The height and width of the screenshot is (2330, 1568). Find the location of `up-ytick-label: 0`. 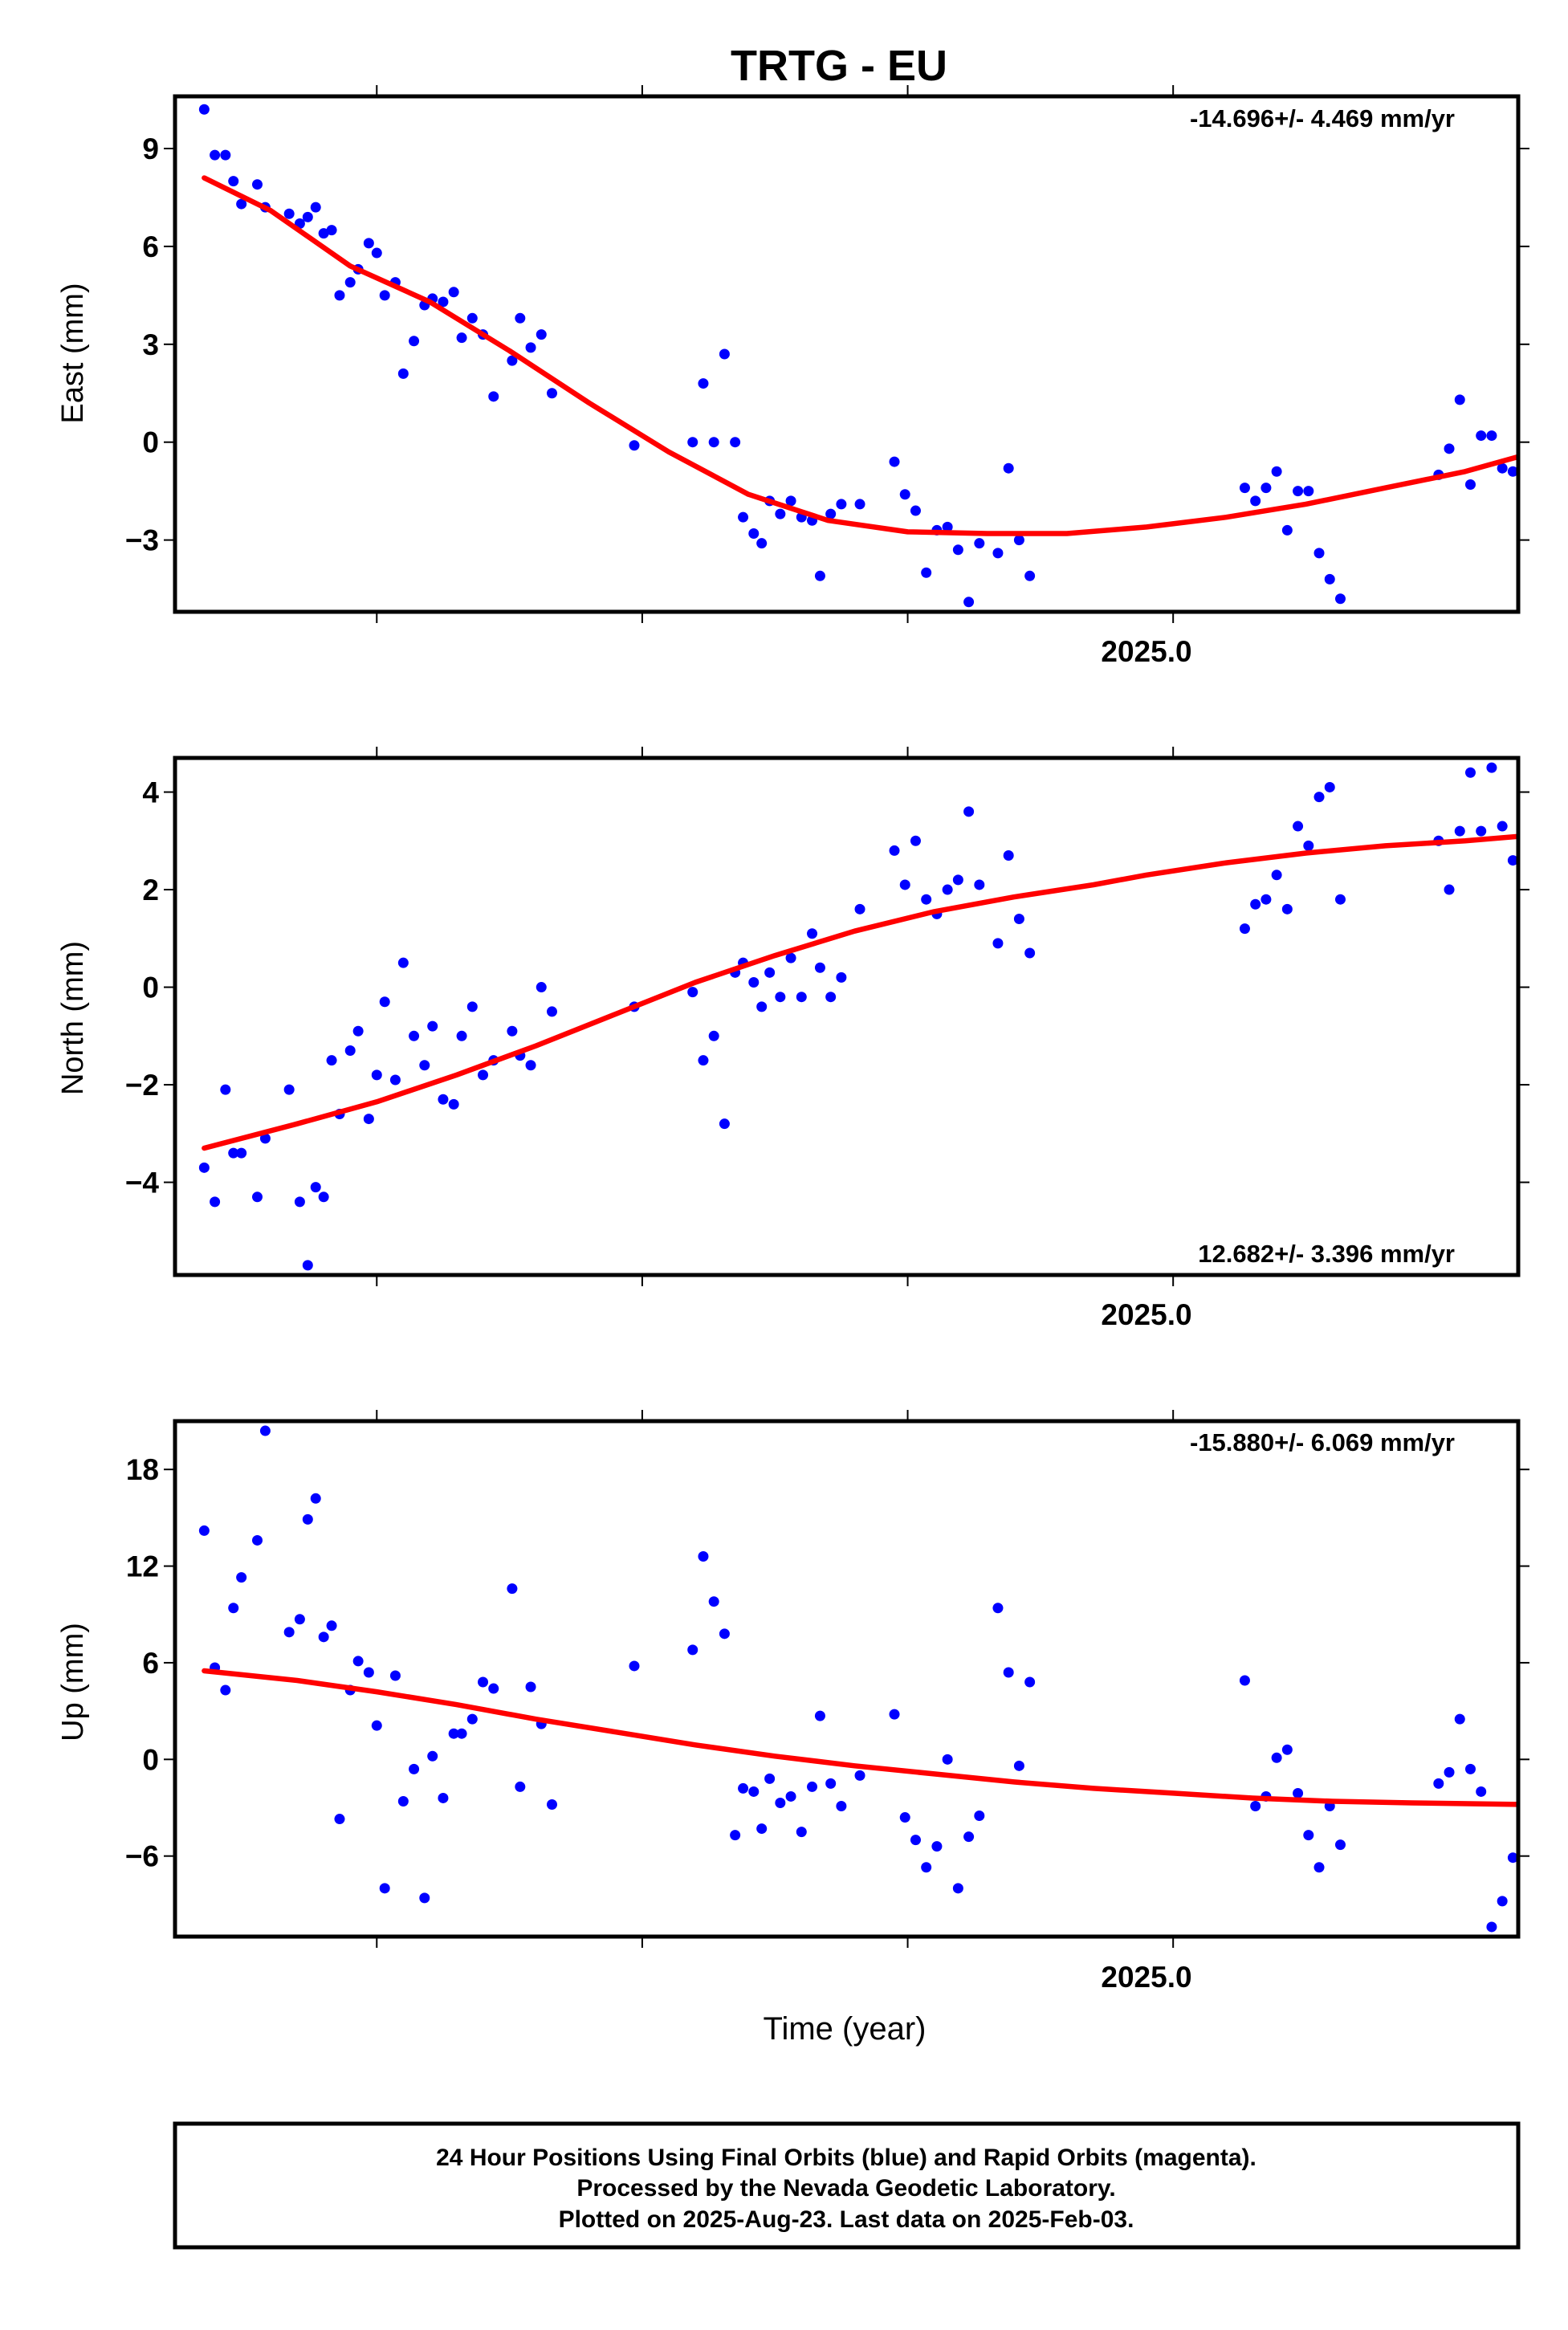

up-ytick-label: 0 is located at coordinates (150, 1759).